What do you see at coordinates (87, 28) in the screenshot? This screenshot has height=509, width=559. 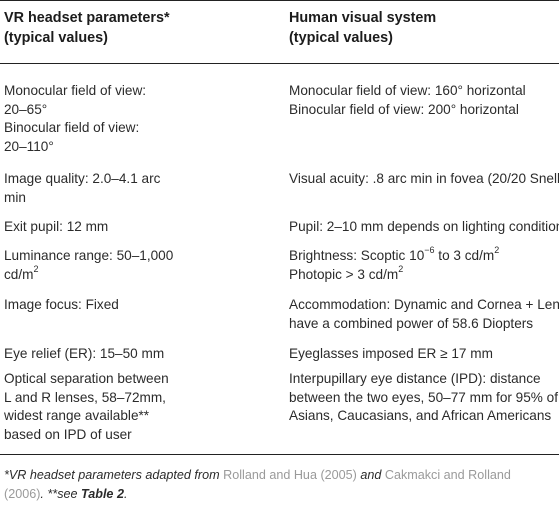 I see `header-vr-parameters: VR headset parameters* (typical values)` at bounding box center [87, 28].